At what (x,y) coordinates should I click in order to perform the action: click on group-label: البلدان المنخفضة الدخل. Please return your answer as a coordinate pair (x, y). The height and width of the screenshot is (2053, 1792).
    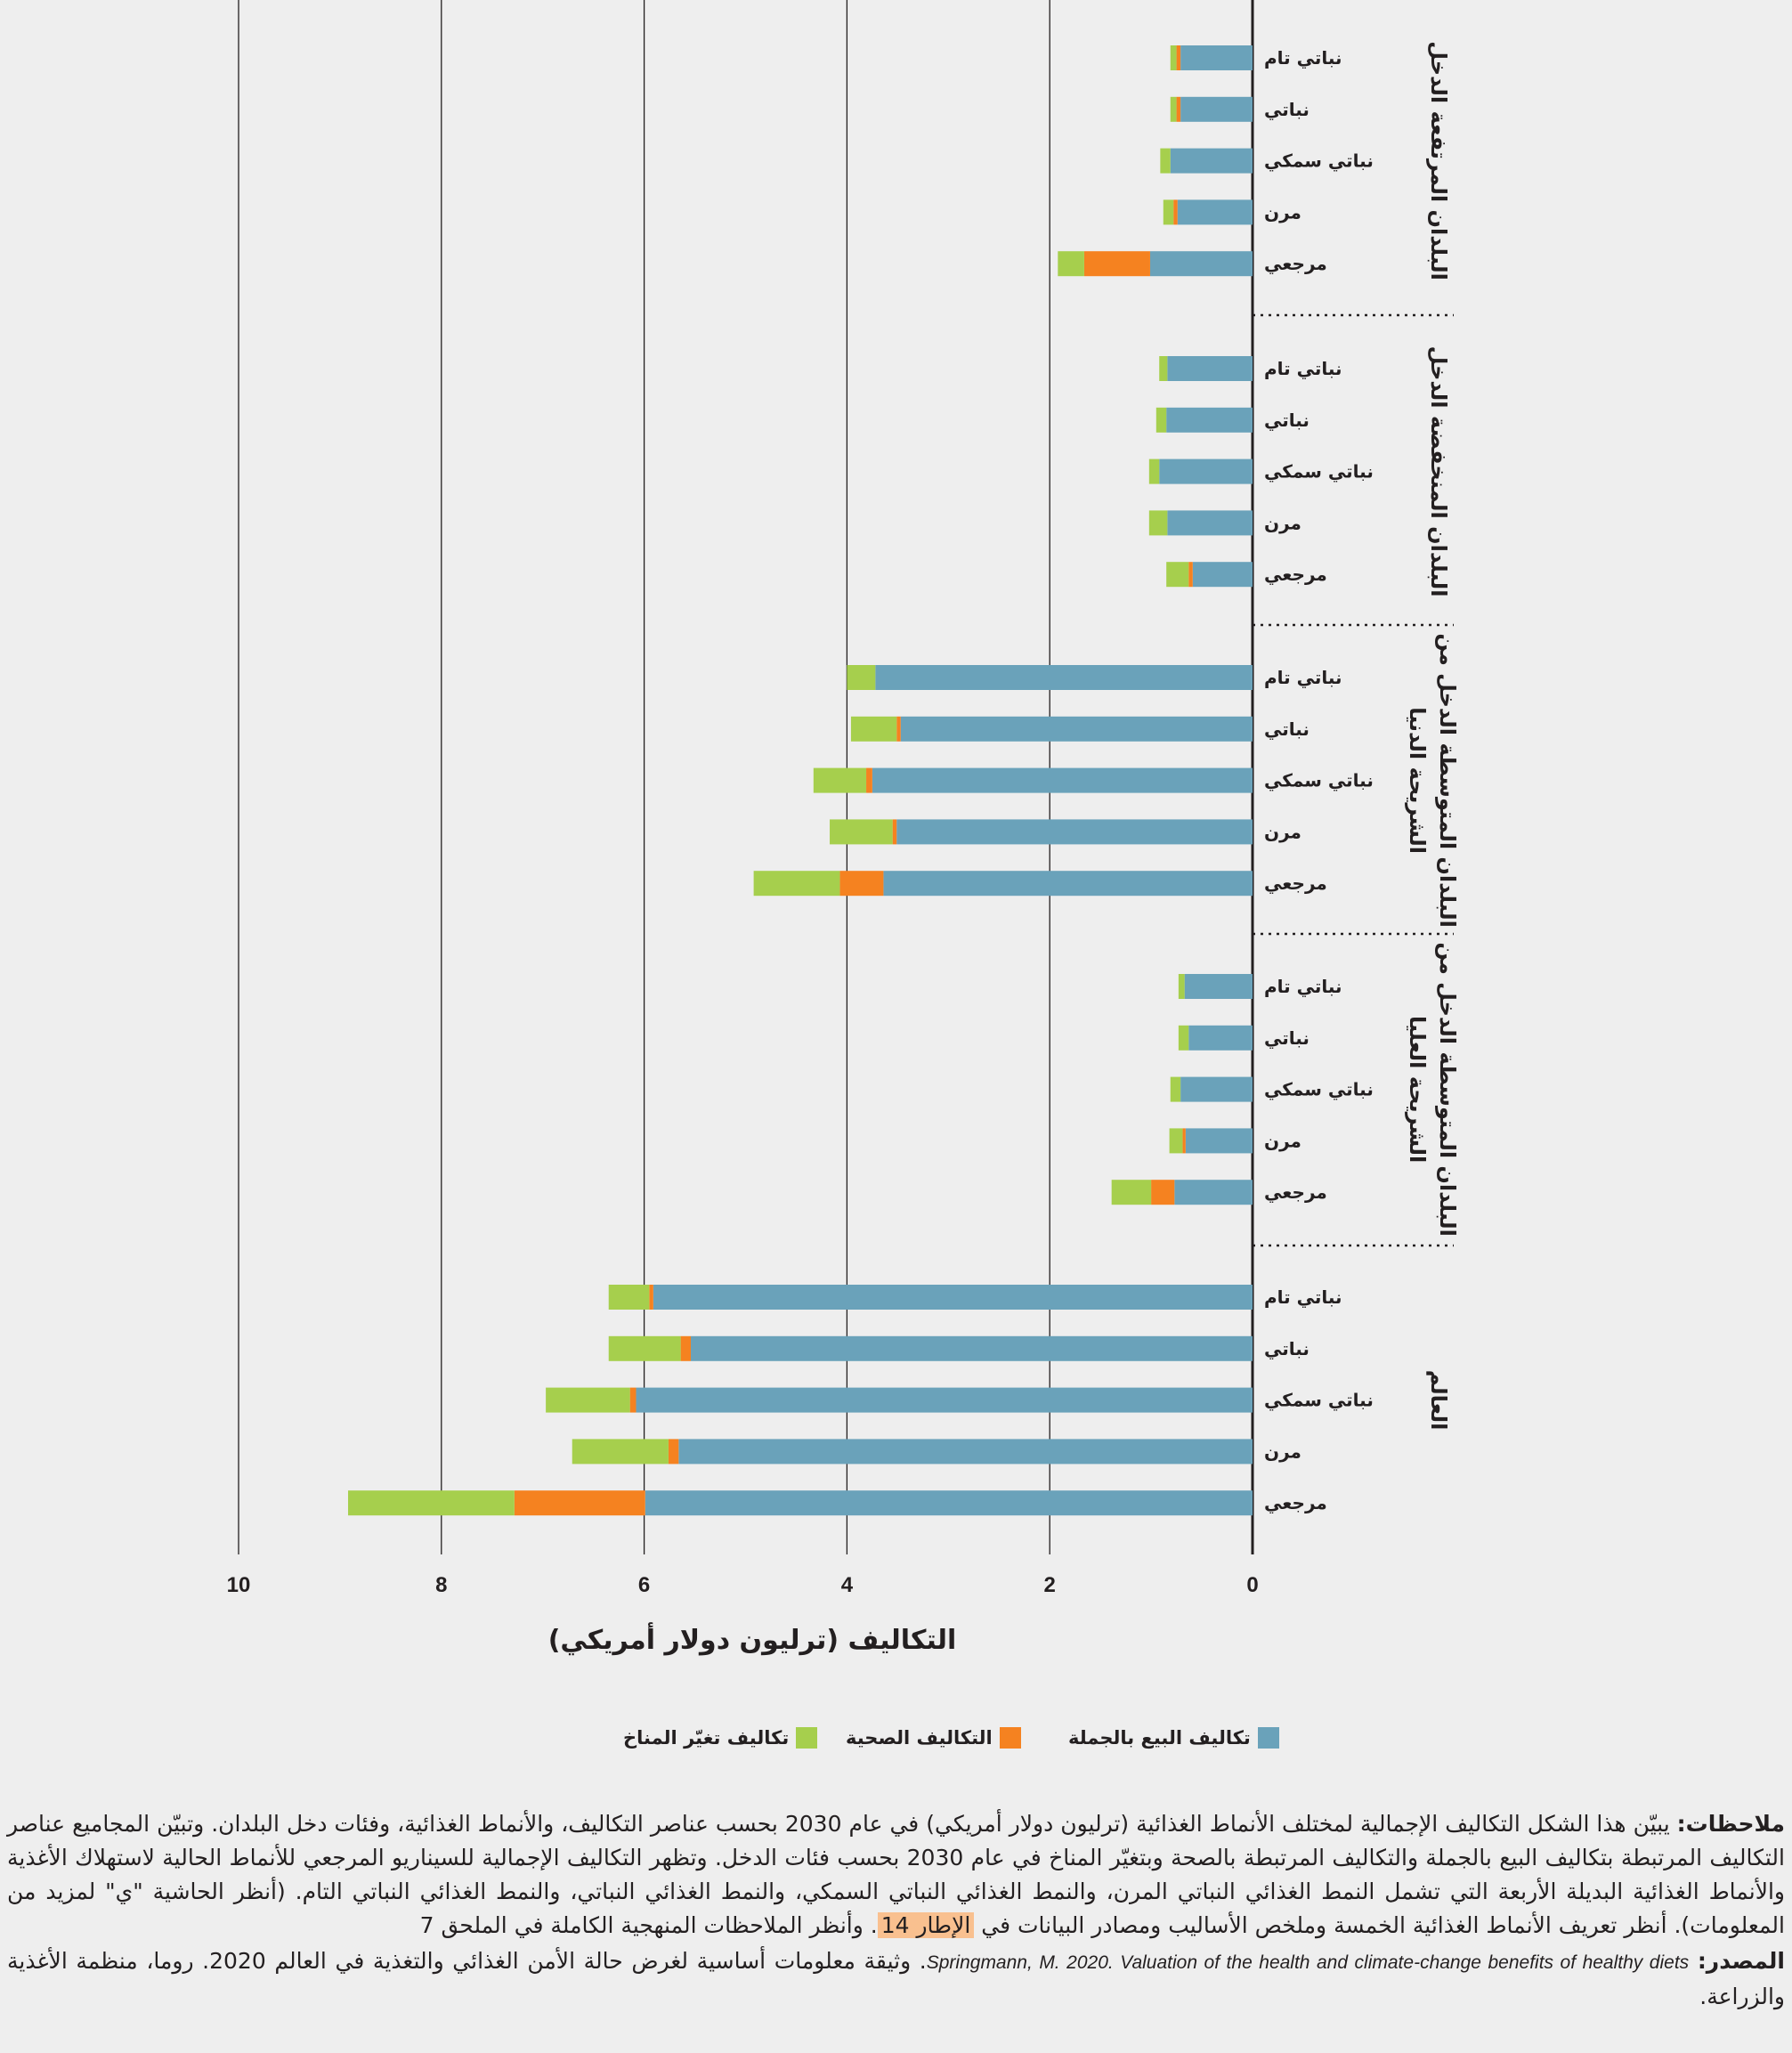
    Looking at the image, I should click on (1438, 471).